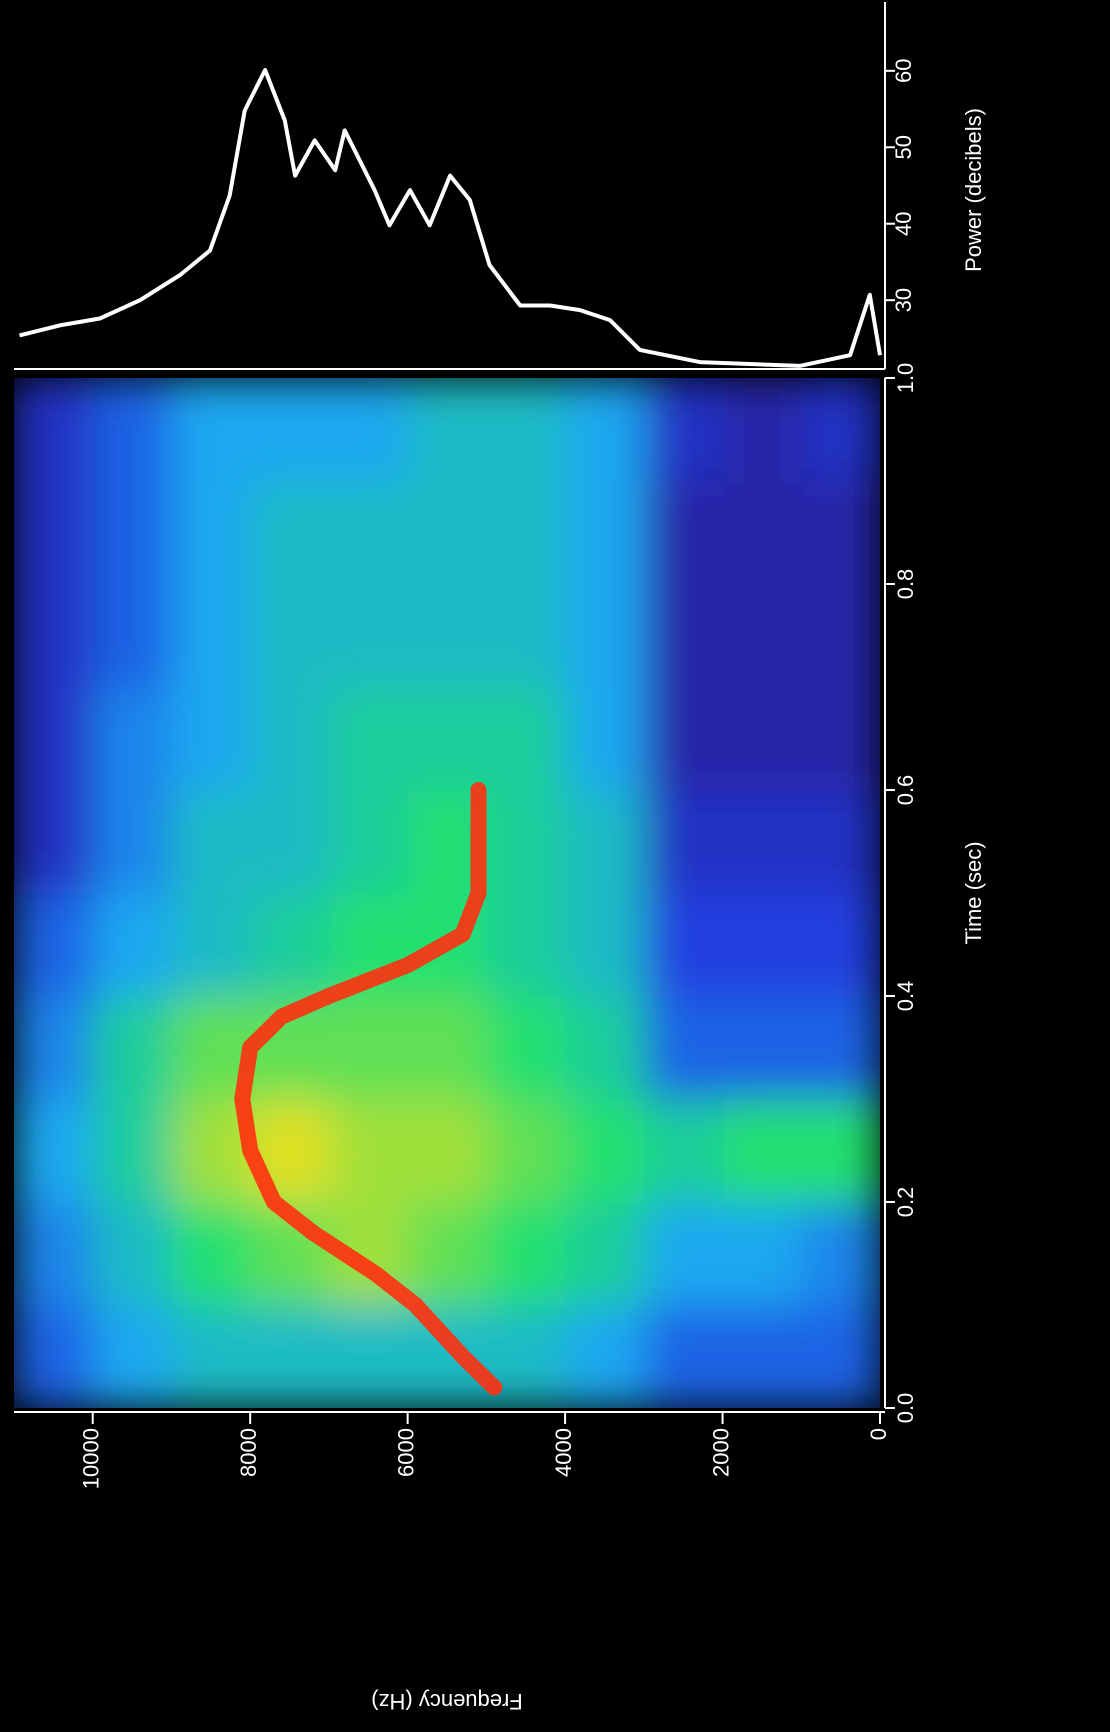 Image resolution: width=1110 pixels, height=1732 pixels. I want to click on time-tick-label: 1.0, so click(905, 378).